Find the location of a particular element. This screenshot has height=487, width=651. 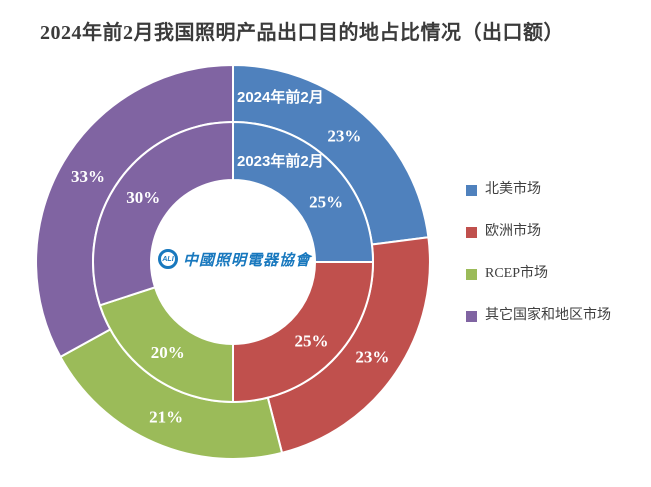

donut-outer-value-label-2: 21% is located at coordinates (166, 417).